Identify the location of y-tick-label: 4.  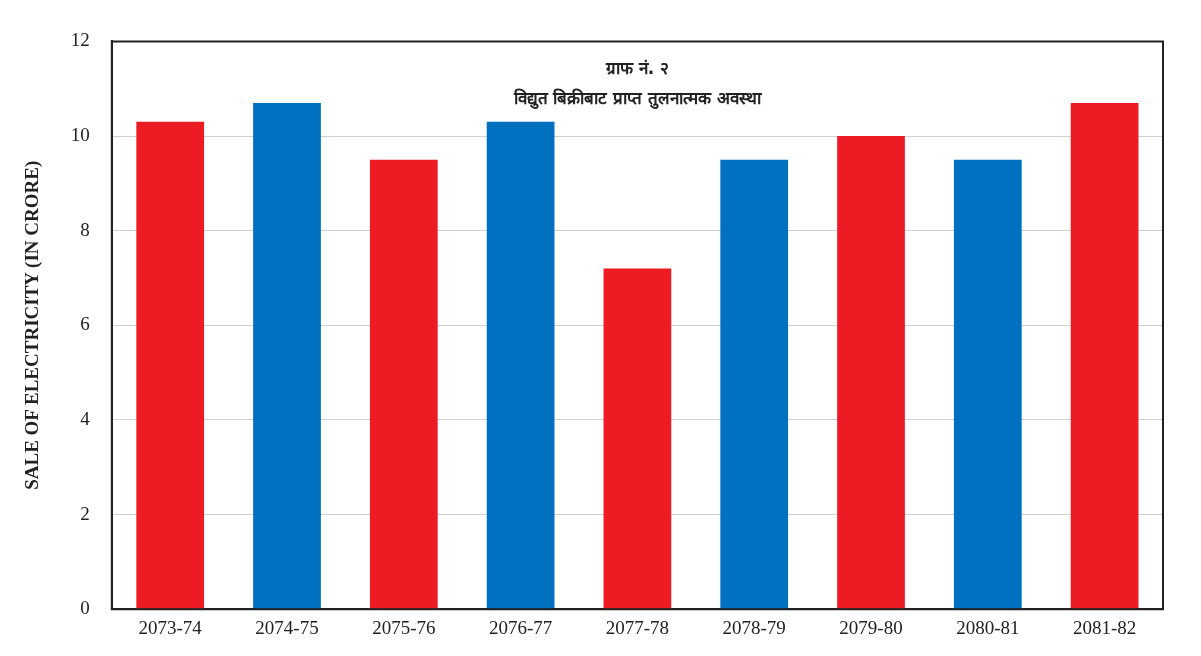
(85, 418).